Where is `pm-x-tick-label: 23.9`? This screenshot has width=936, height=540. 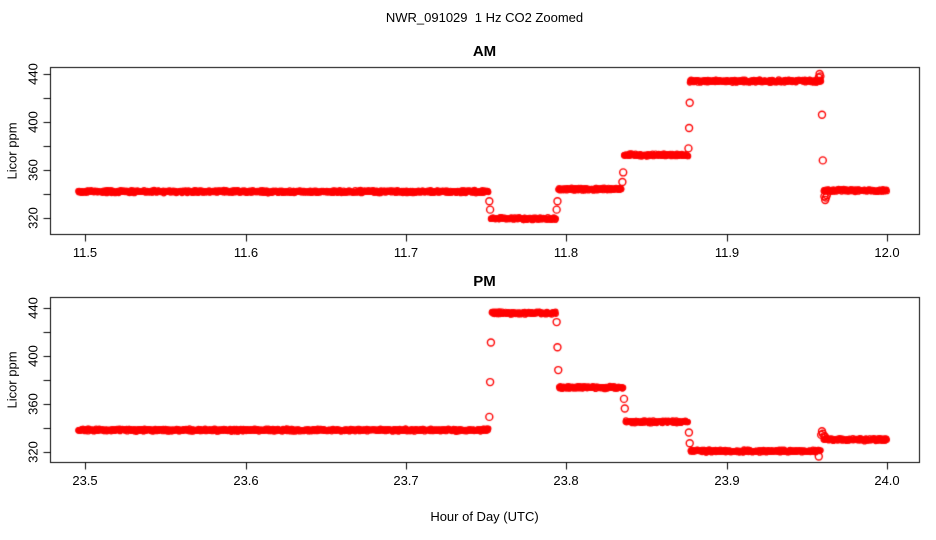 pm-x-tick-label: 23.9 is located at coordinates (727, 480).